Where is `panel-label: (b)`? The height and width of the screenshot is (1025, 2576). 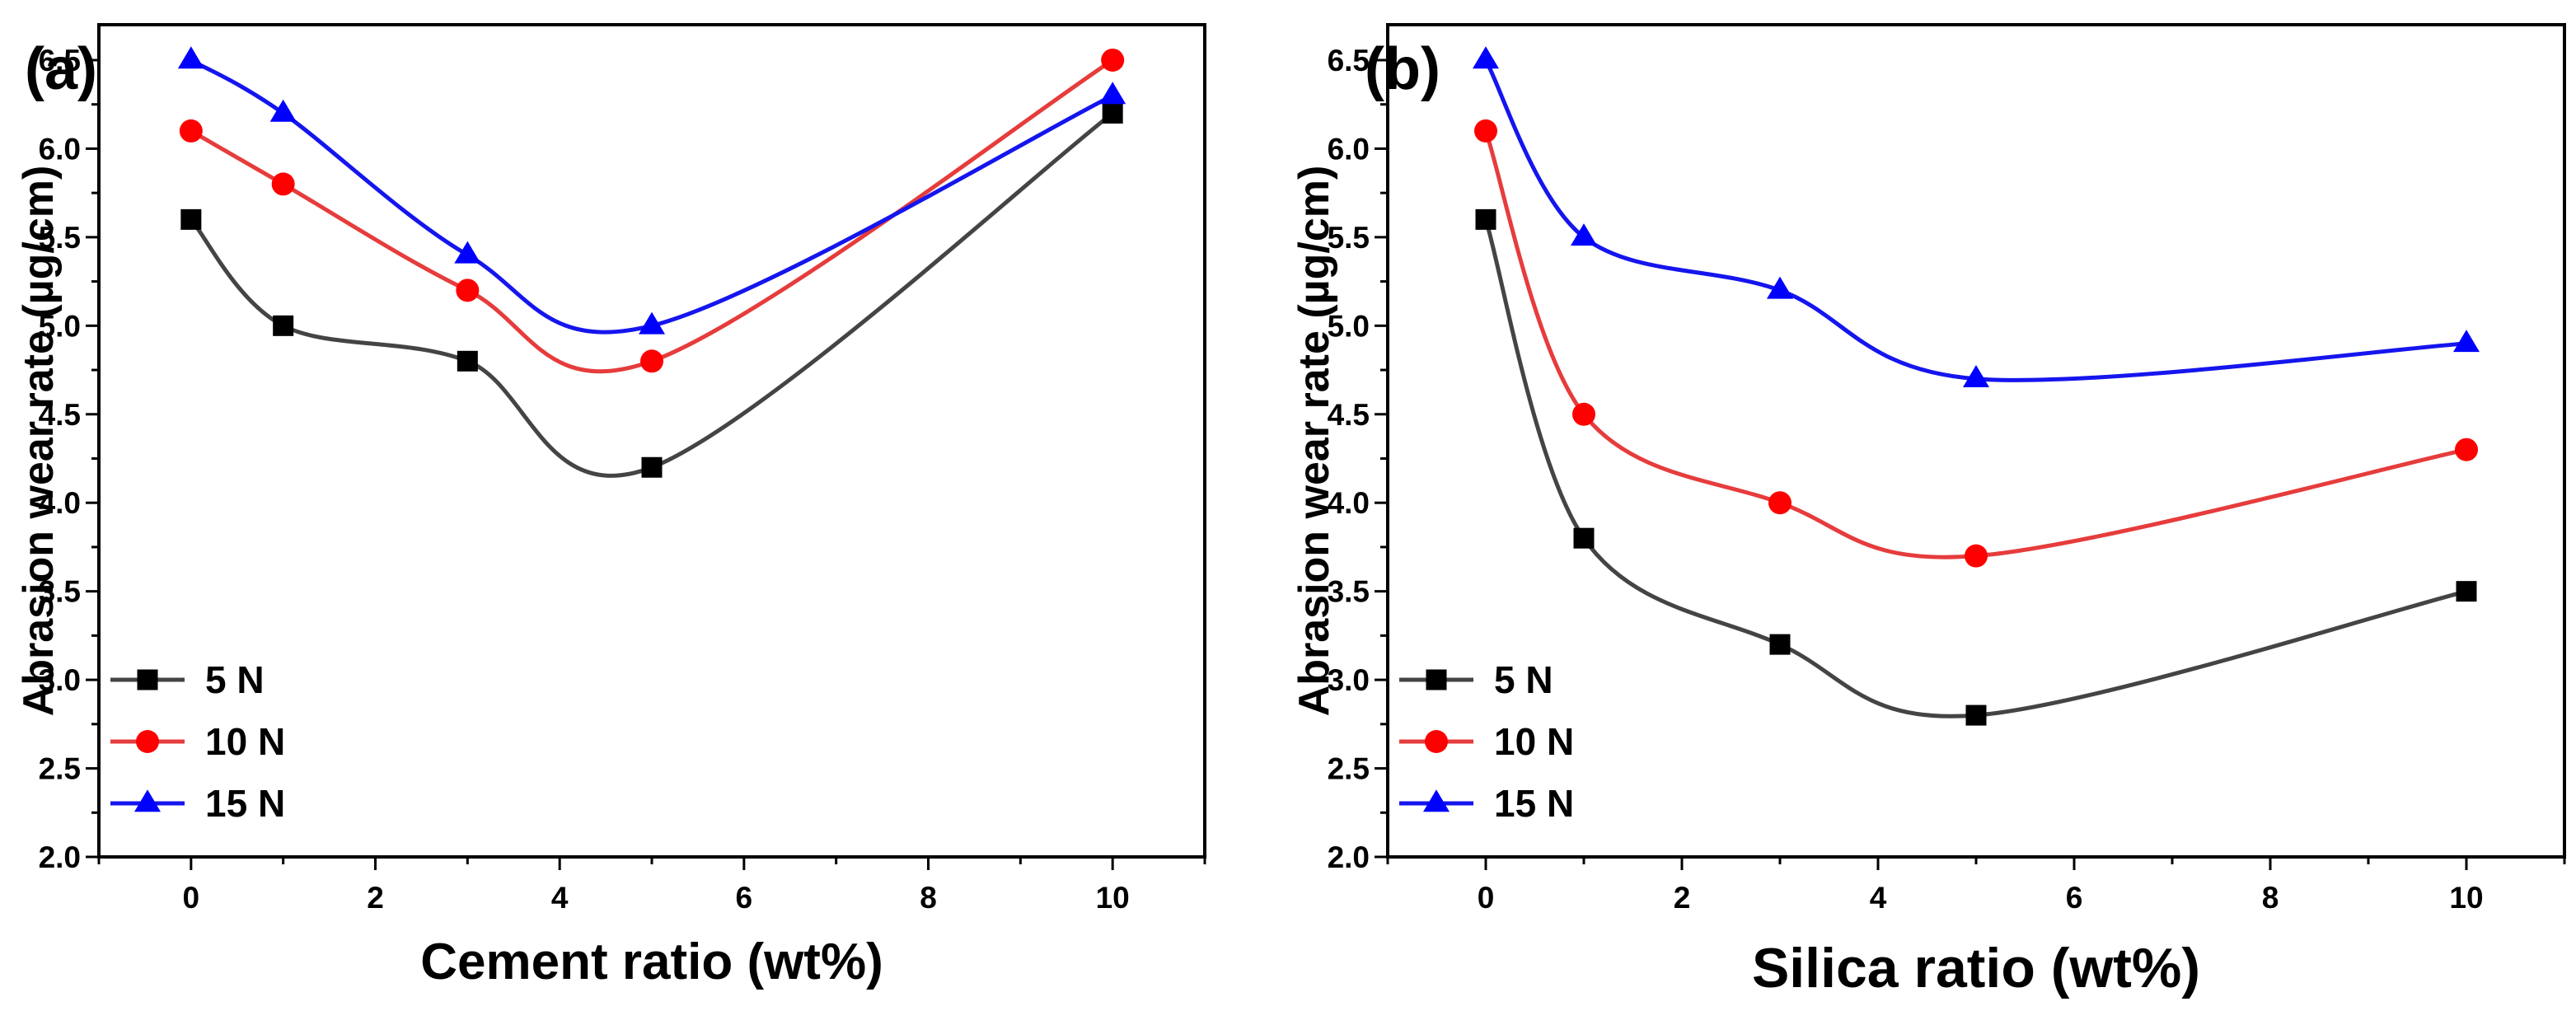
panel-label: (b) is located at coordinates (1402, 69).